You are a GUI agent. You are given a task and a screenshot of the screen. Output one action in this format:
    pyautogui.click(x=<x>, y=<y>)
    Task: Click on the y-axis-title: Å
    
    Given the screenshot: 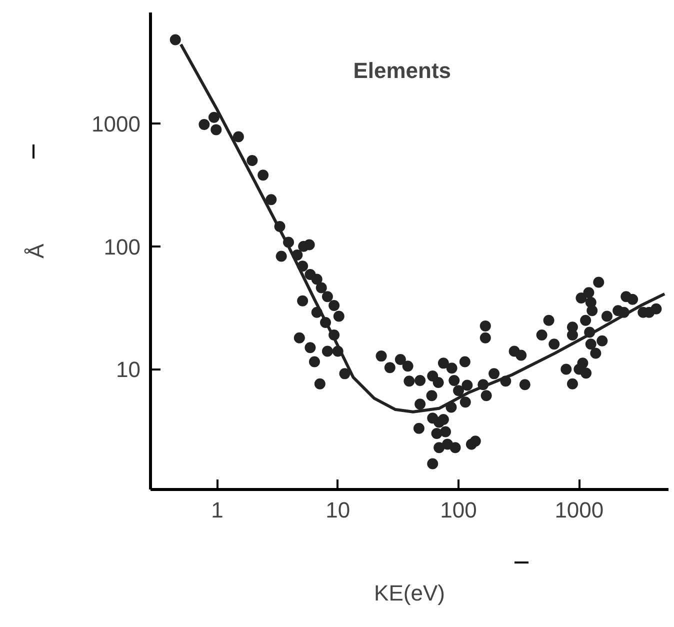 What is the action you would take?
    pyautogui.click(x=36, y=250)
    